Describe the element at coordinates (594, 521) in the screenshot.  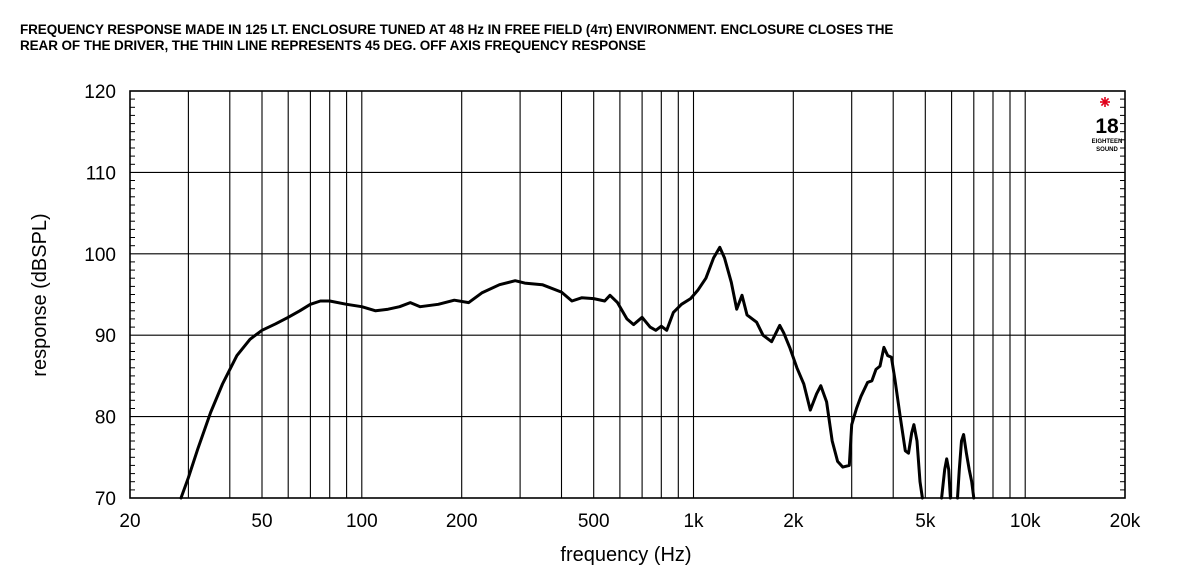
I see `x-tick-label: 500` at that location.